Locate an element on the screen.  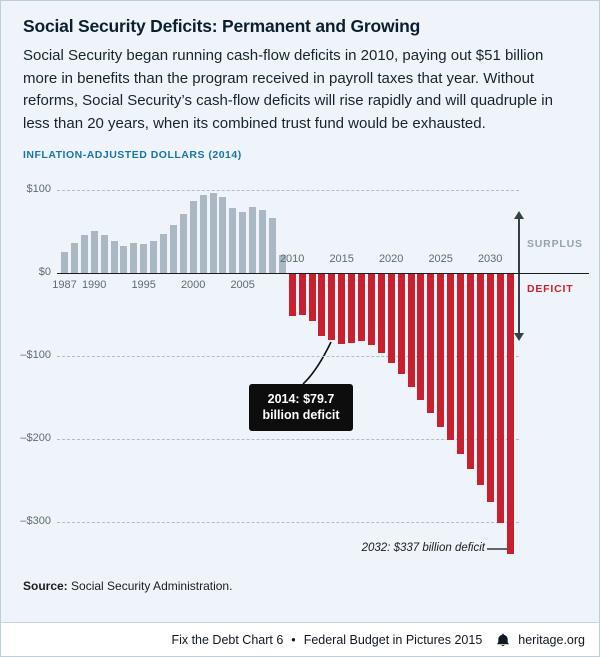
callout-2014: 2014: $79.7 billion deficit is located at coordinates (301, 407).